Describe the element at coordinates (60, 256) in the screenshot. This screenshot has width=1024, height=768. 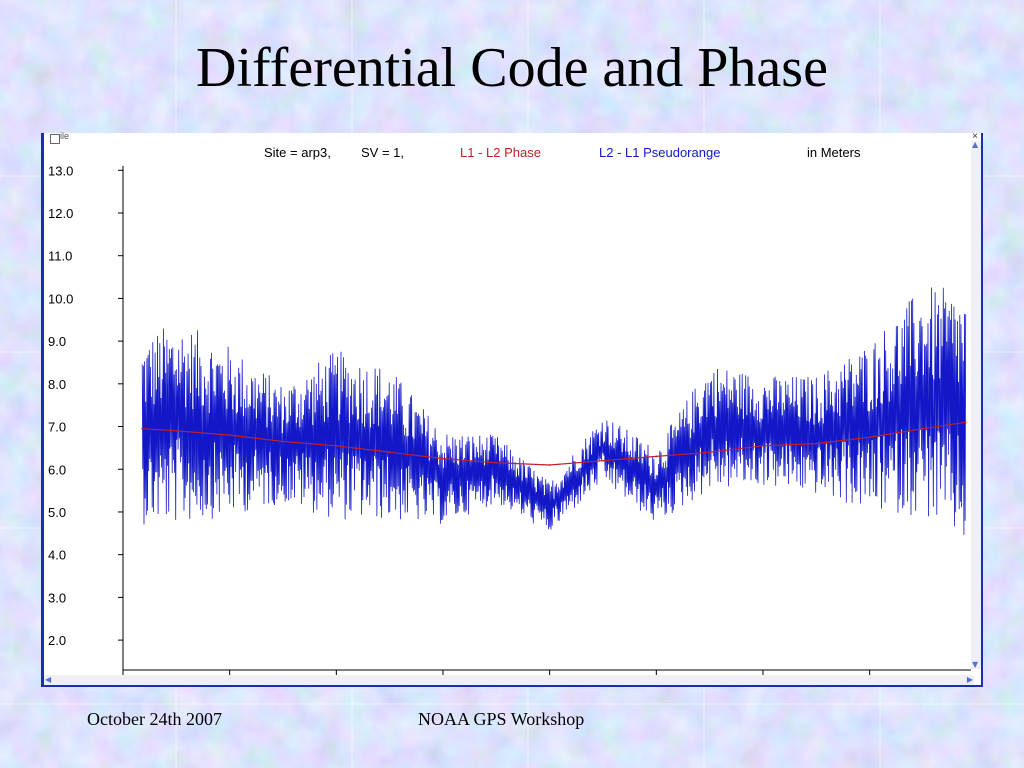
I see `y-tick-label: 11.0` at that location.